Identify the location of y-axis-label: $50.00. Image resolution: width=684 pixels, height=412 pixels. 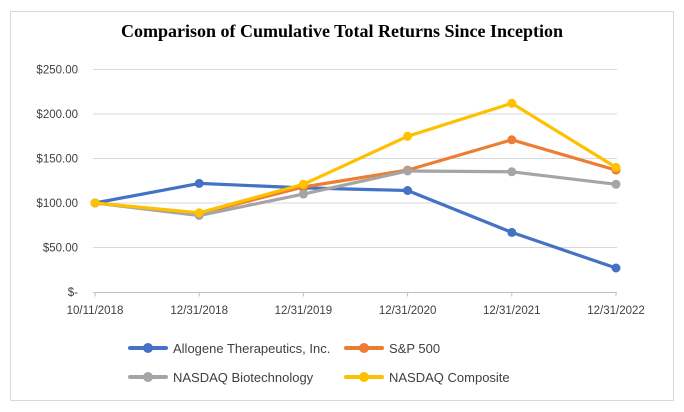
(60, 249).